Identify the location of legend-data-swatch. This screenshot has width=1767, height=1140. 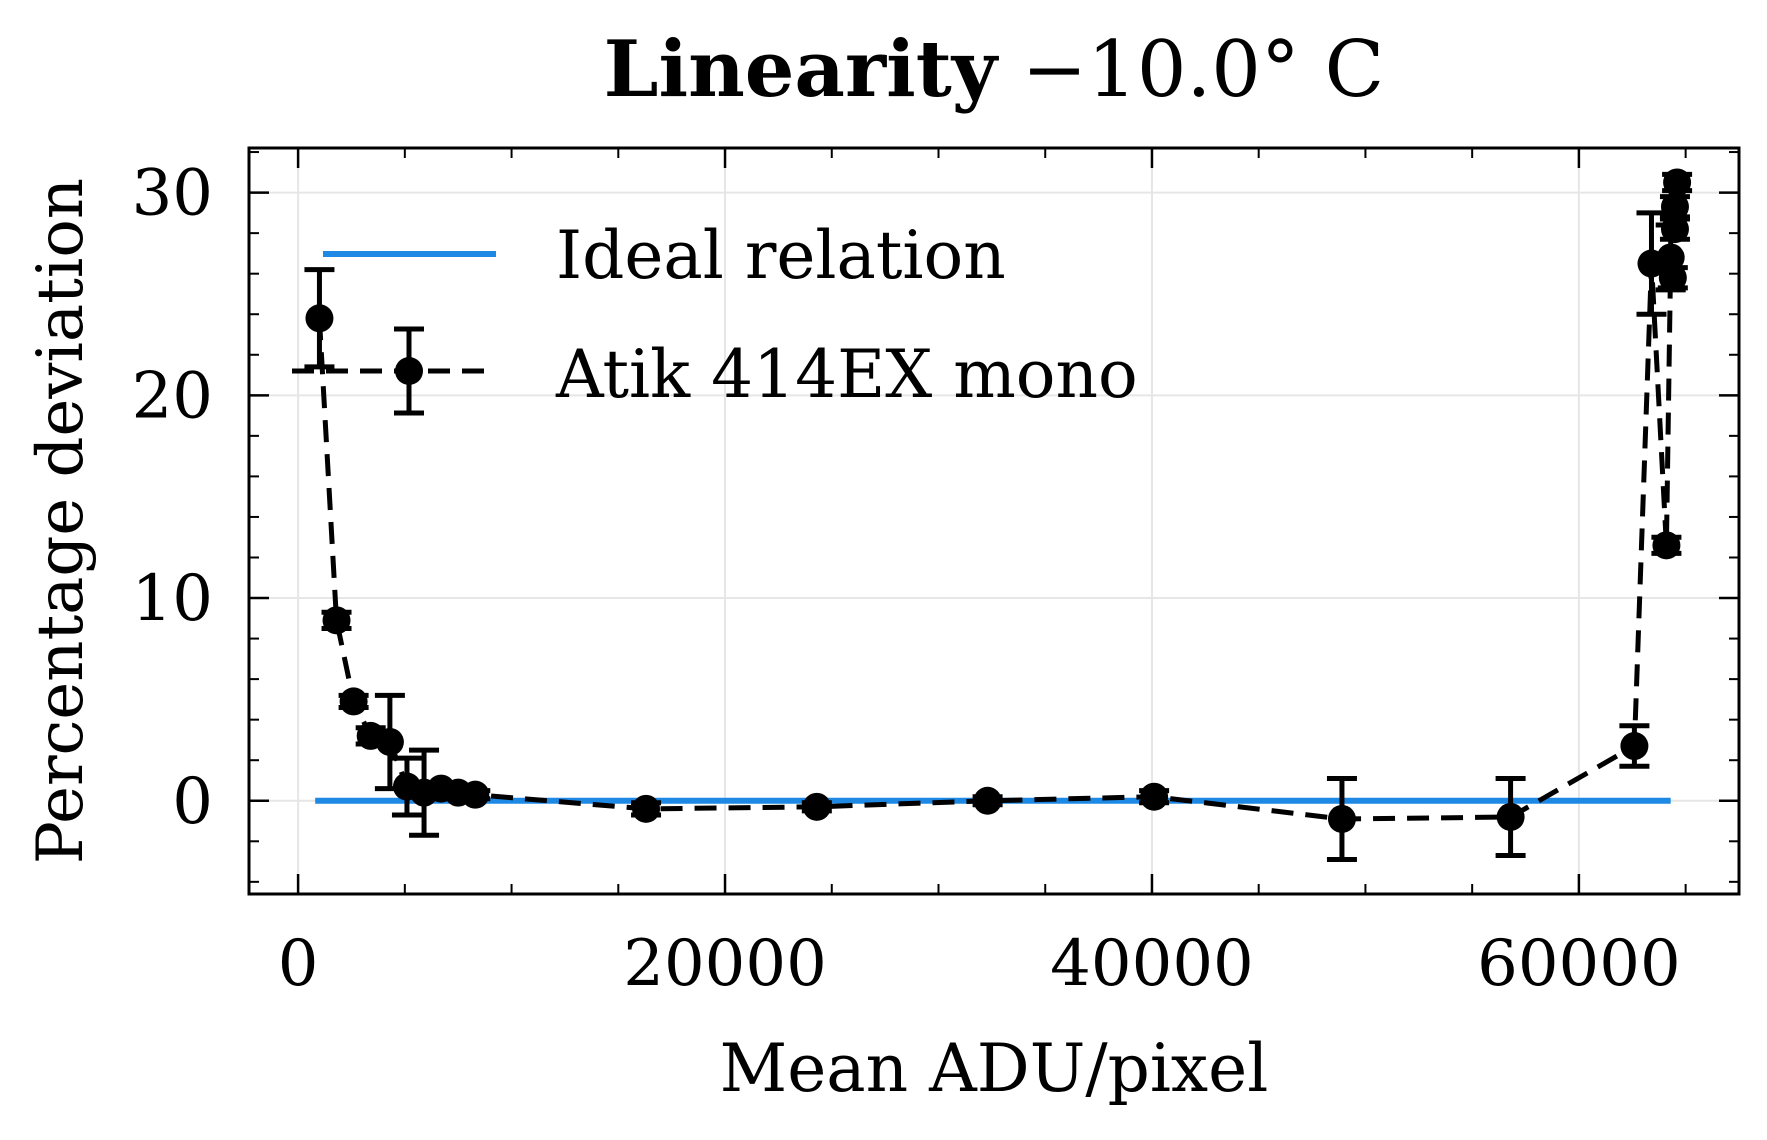
(391, 371).